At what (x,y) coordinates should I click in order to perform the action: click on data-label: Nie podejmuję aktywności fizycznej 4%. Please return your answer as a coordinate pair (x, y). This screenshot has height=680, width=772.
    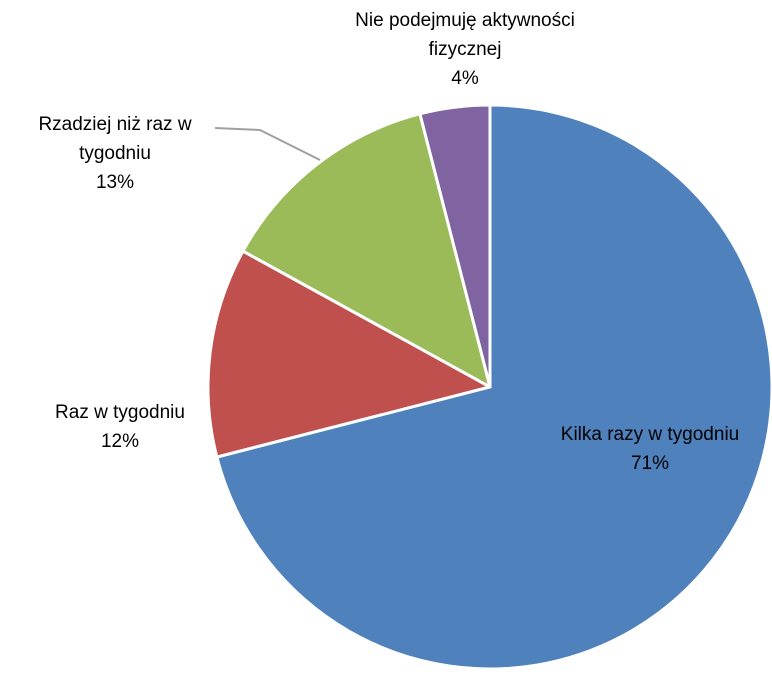
    Looking at the image, I should click on (465, 49).